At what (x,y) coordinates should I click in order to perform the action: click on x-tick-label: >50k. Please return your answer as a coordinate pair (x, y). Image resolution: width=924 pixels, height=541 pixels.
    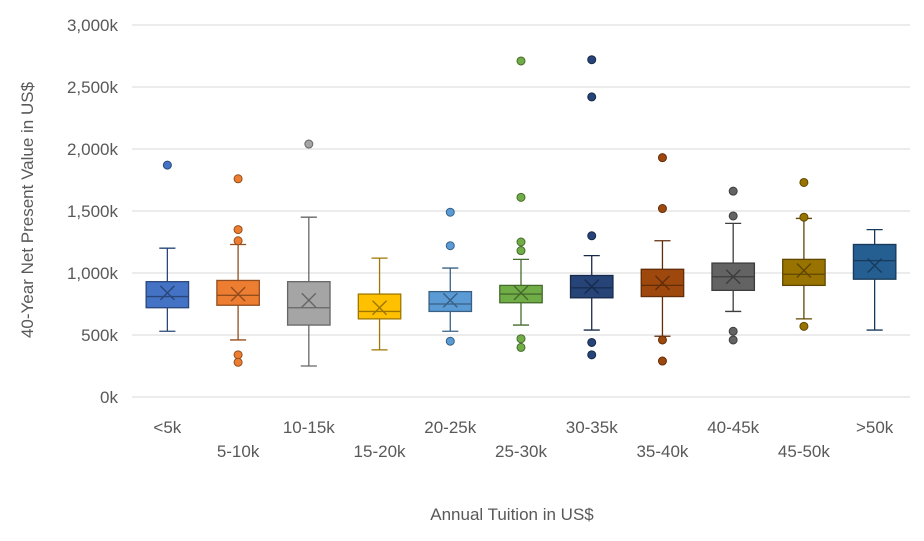
    Looking at the image, I should click on (875, 427).